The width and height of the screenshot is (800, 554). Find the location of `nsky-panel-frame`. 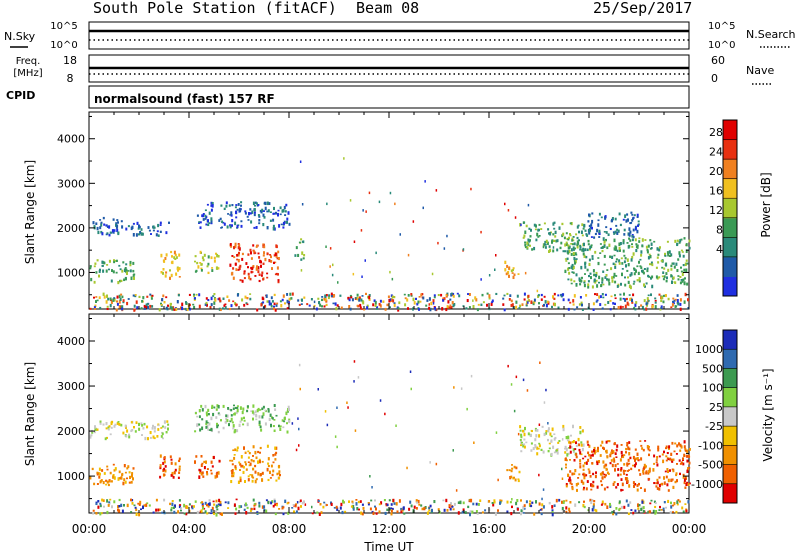

nsky-panel-frame is located at coordinates (389, 35).